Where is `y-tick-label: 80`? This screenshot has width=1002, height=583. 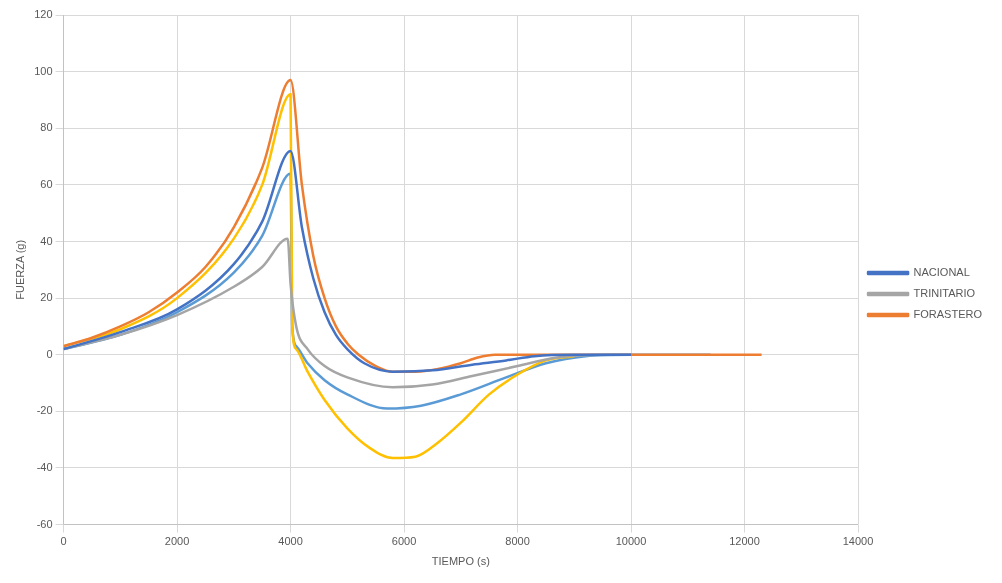 y-tick-label: 80 is located at coordinates (46, 127).